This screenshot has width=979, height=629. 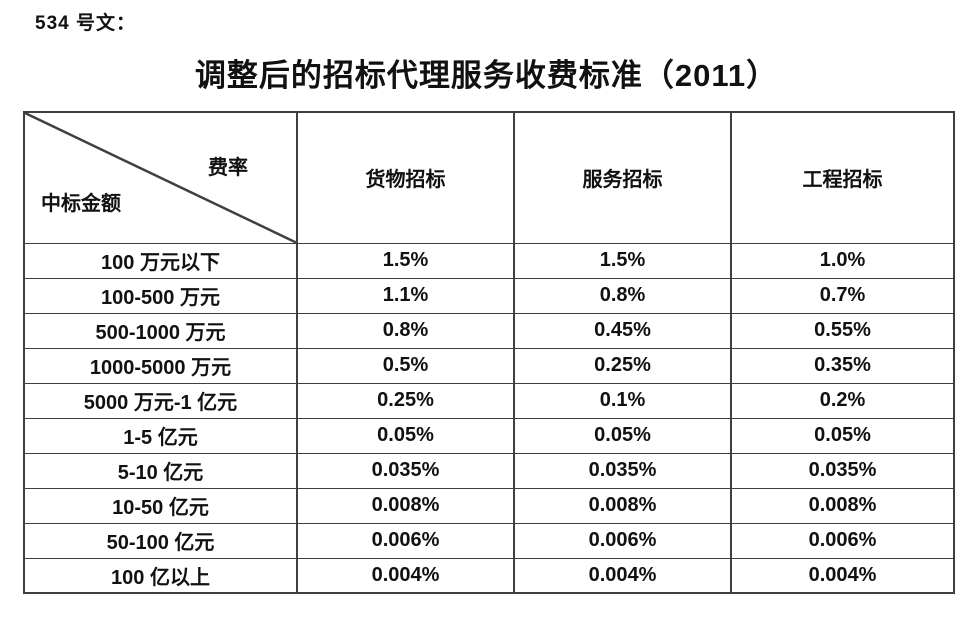 I want to click on diagonal-corner-cell: 费率 中标金额, so click(x=160, y=177).